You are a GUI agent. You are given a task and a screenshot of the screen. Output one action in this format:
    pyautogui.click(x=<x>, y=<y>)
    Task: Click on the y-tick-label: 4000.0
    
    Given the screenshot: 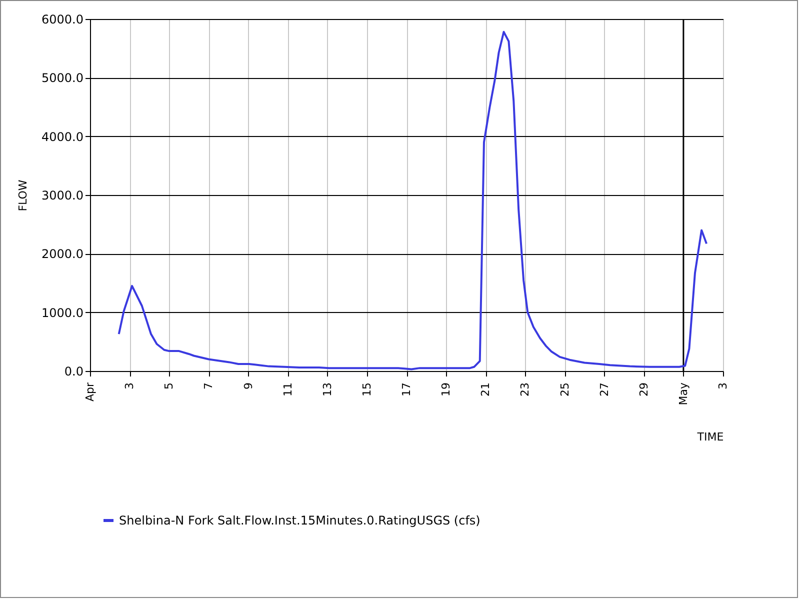 What is the action you would take?
    pyautogui.click(x=63, y=137)
    